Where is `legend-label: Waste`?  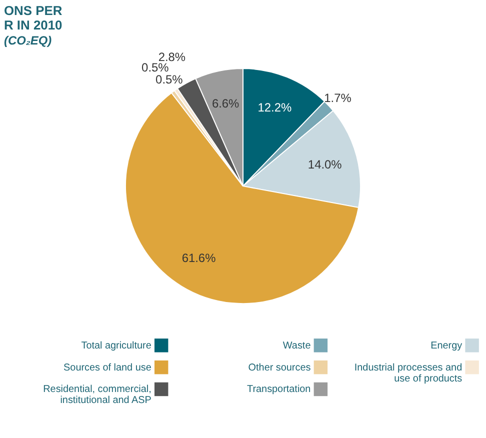 legend-label: Waste is located at coordinates (297, 346).